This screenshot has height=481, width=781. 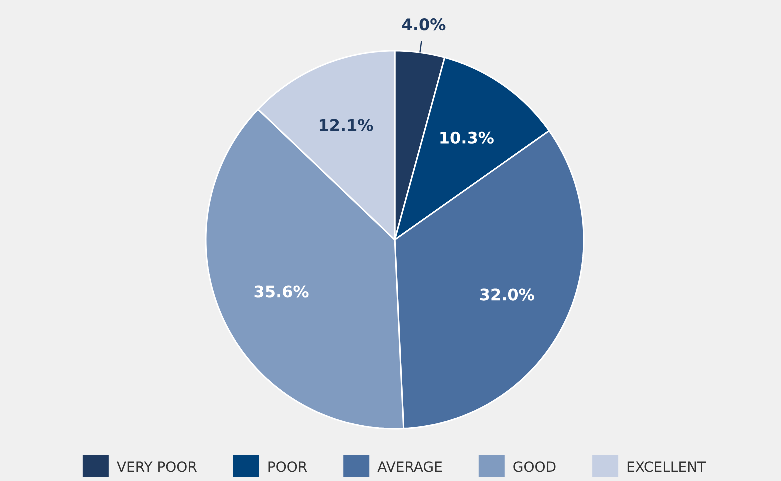 What do you see at coordinates (467, 138) in the screenshot?
I see `data-label: 10.3%` at bounding box center [467, 138].